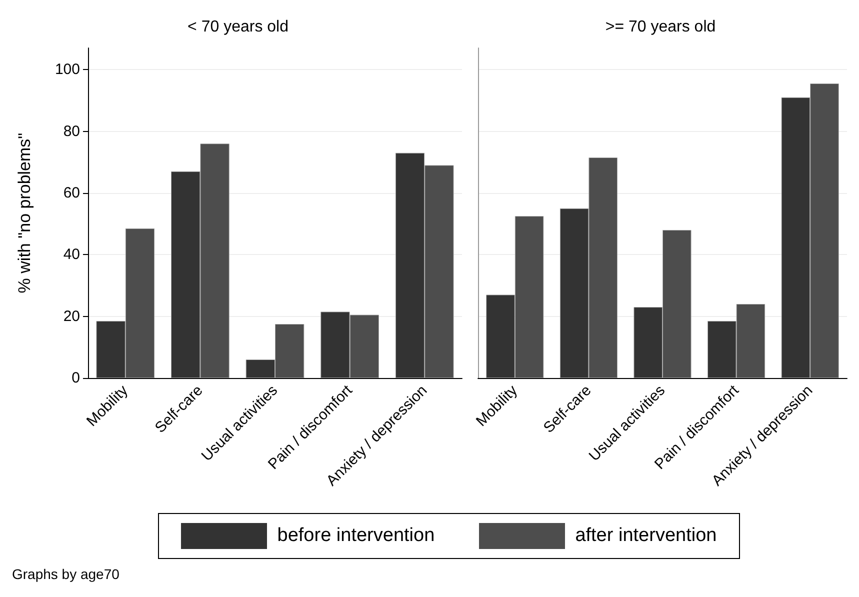 This screenshot has height=597, width=859. What do you see at coordinates (67, 69) in the screenshot?
I see `y-tick-label: 100` at bounding box center [67, 69].